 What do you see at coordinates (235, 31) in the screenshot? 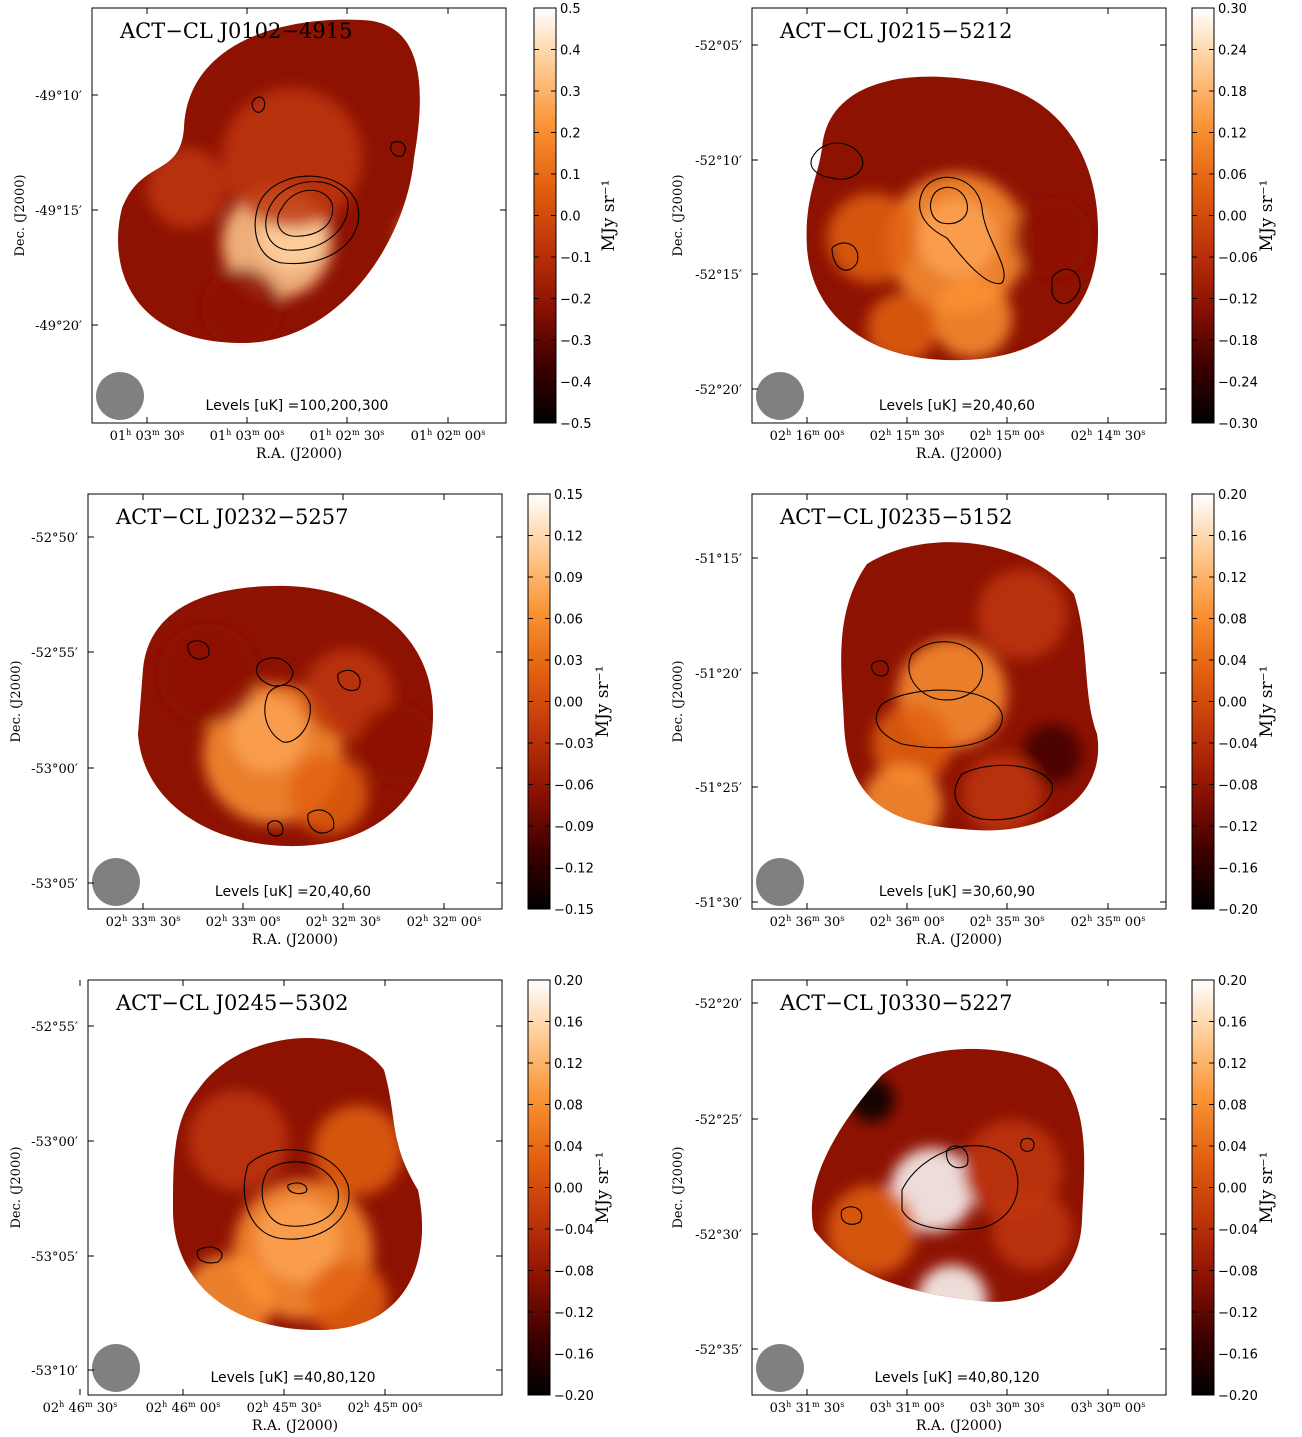
I see `panel-title: ACT−CL J0102−4915` at bounding box center [235, 31].